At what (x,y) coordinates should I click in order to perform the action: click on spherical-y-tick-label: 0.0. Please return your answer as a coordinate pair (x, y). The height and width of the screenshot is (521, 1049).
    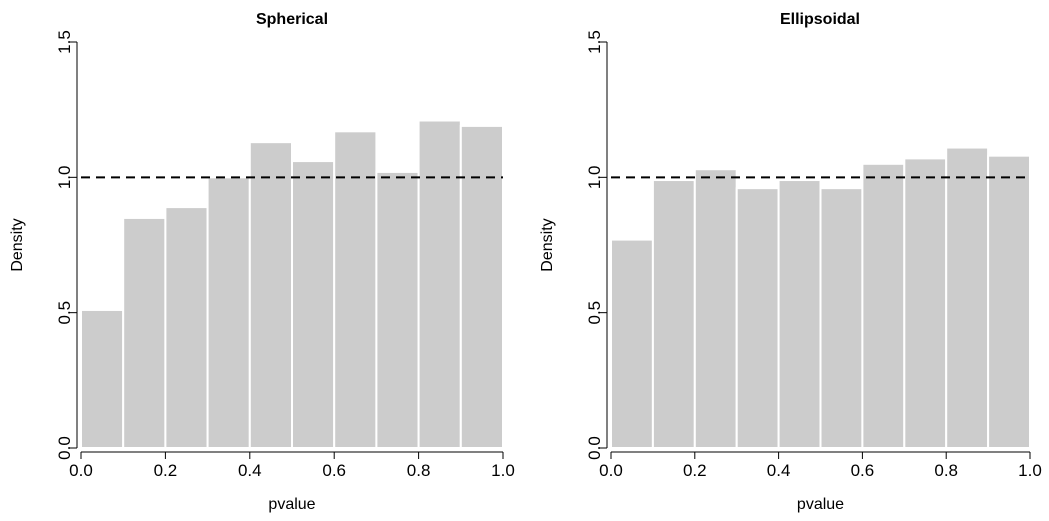
    Looking at the image, I should click on (64, 448).